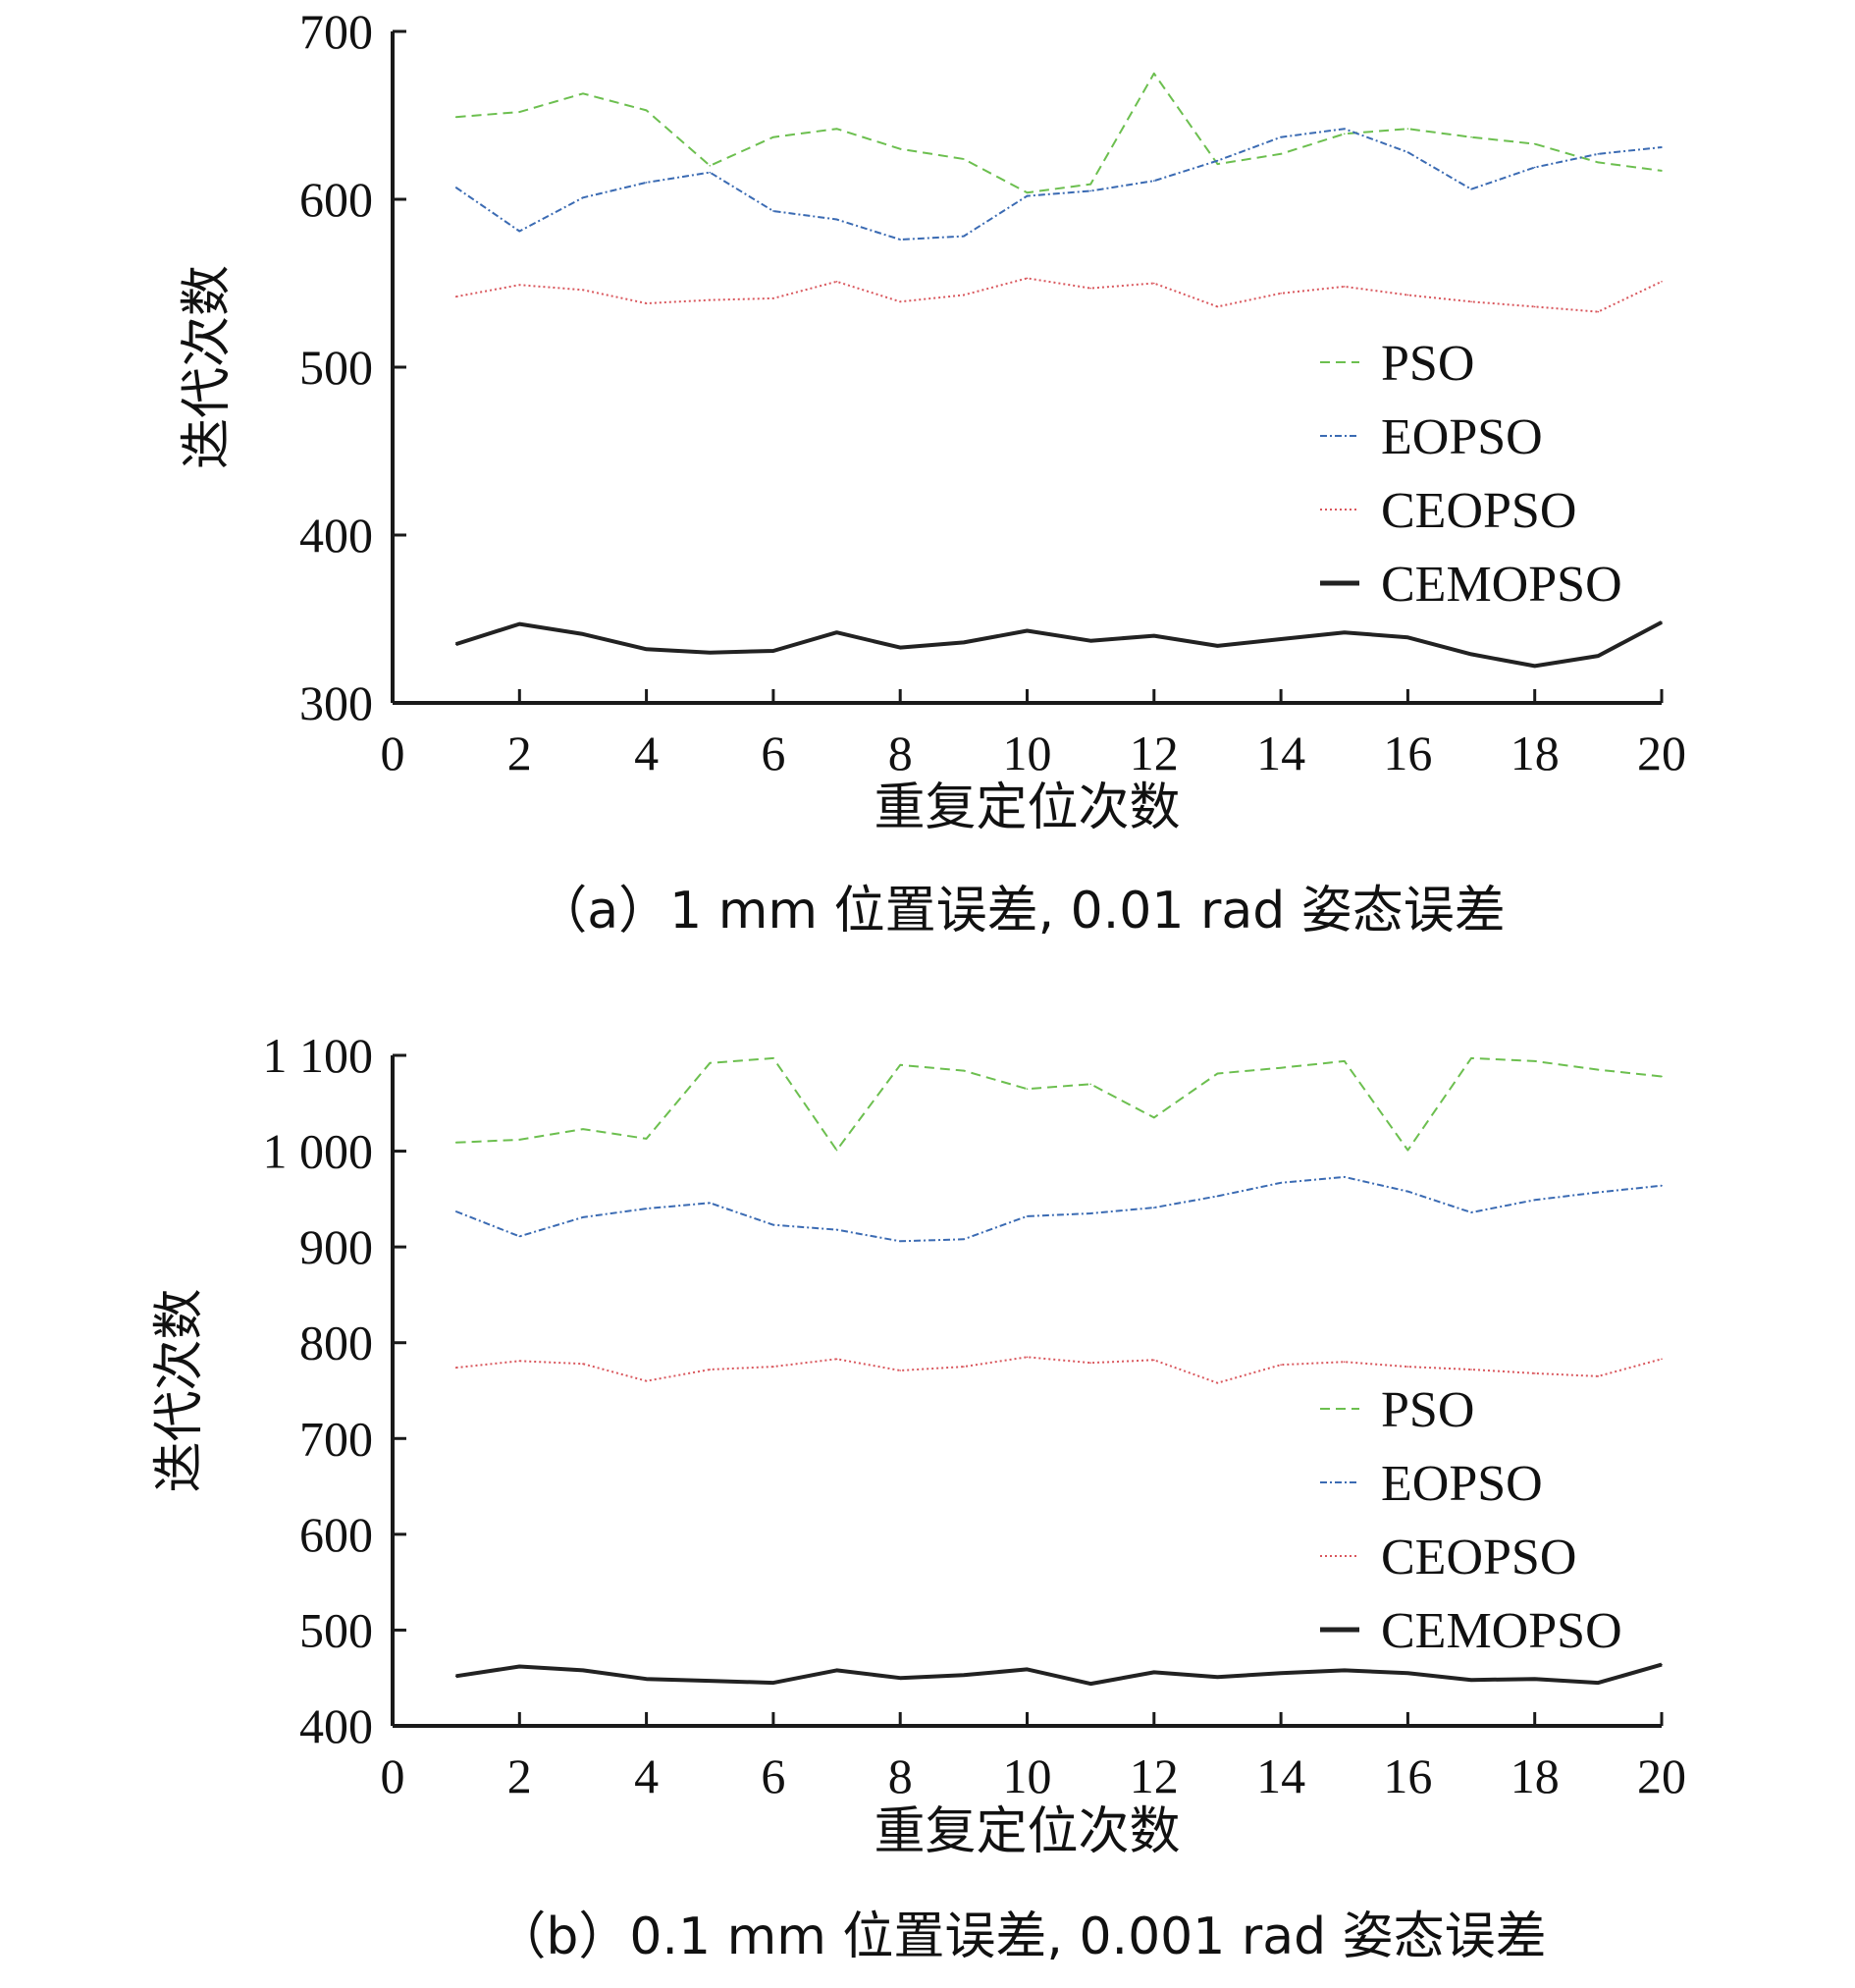  Describe the element at coordinates (1462, 1484) in the screenshot. I see `legend-label-eopso-b: EOPSO` at that location.